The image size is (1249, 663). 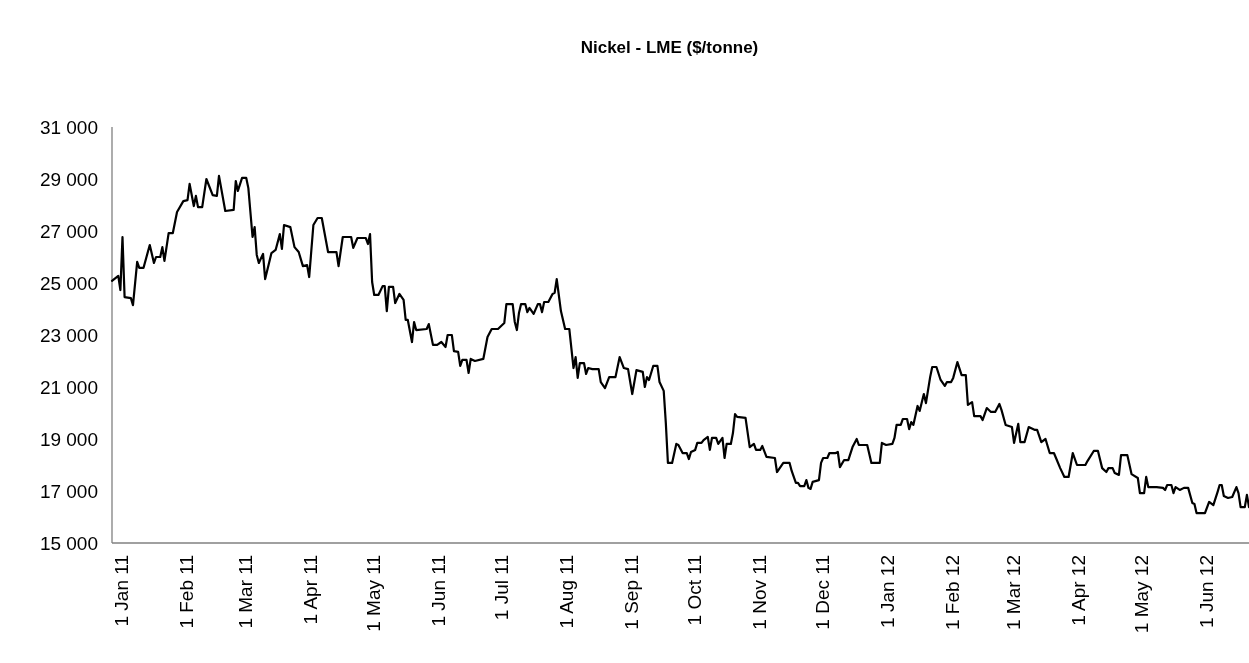 I want to click on x-tick-label: 1 Jun 11, so click(x=438, y=591).